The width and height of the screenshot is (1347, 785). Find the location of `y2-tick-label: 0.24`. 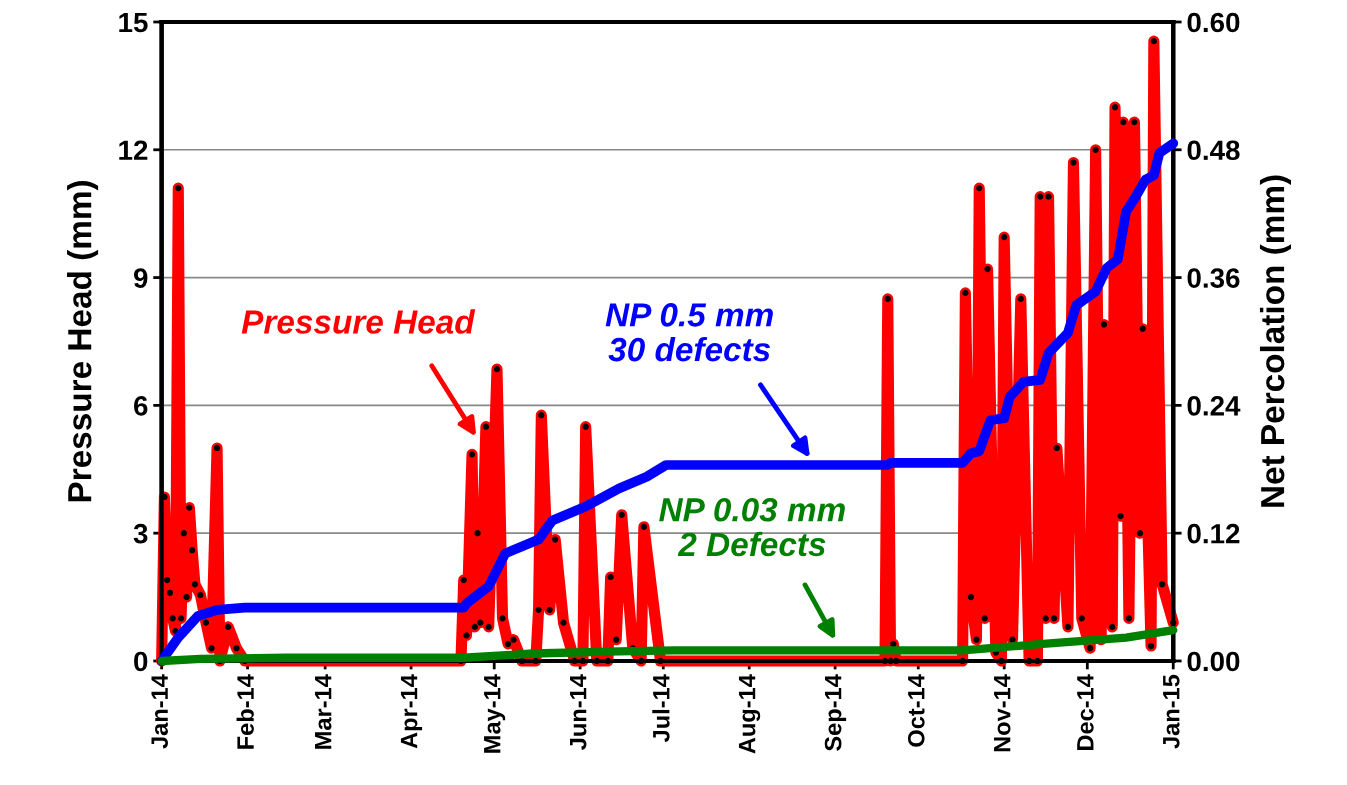

y2-tick-label: 0.24 is located at coordinates (1214, 406).